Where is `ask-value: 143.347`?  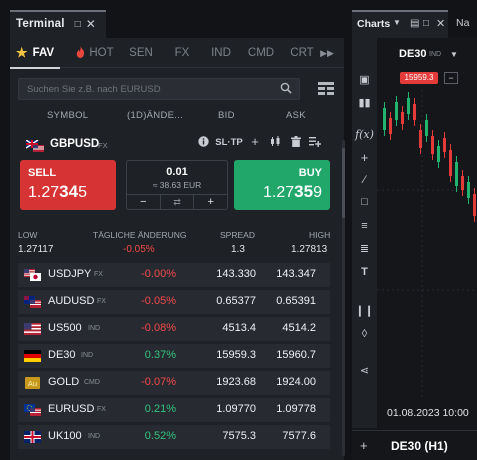 ask-value: 143.347 is located at coordinates (296, 274).